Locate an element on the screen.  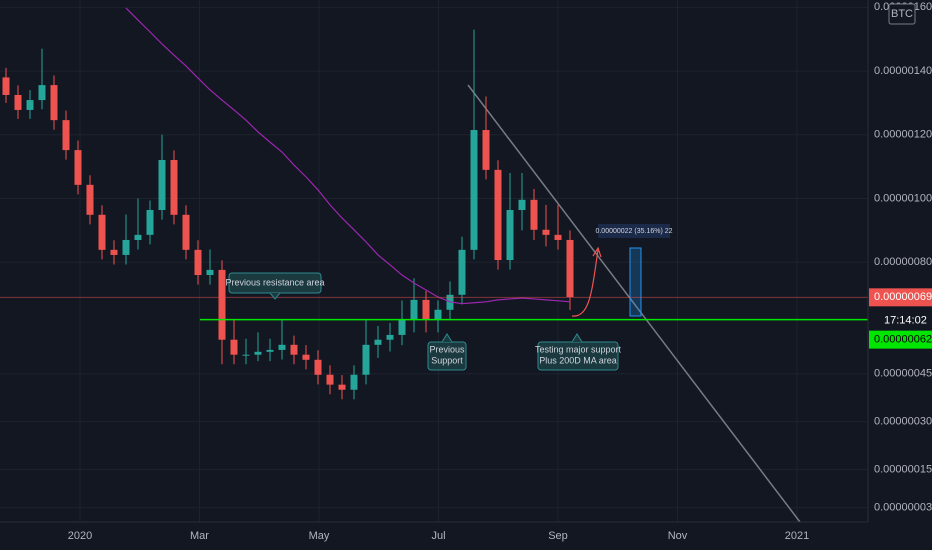
symbol-label: BTC is located at coordinates (902, 14).